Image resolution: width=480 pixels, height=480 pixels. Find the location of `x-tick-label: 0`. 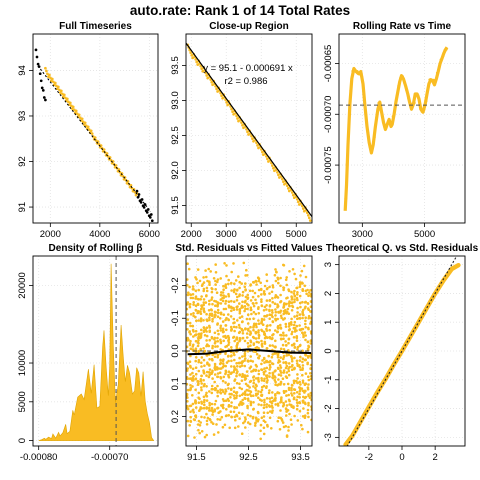

x-tick-label: 0 is located at coordinates (401, 457).